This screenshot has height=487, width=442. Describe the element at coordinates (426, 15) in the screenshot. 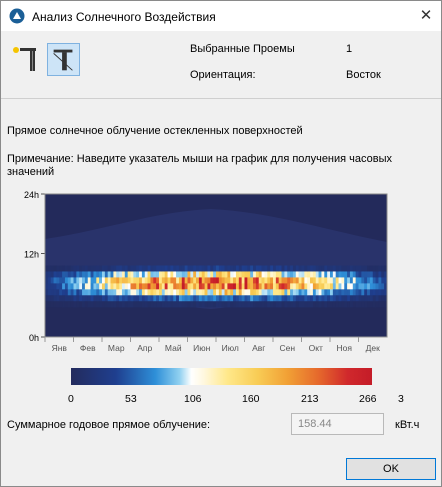

I see `close-icon: ✕` at that location.